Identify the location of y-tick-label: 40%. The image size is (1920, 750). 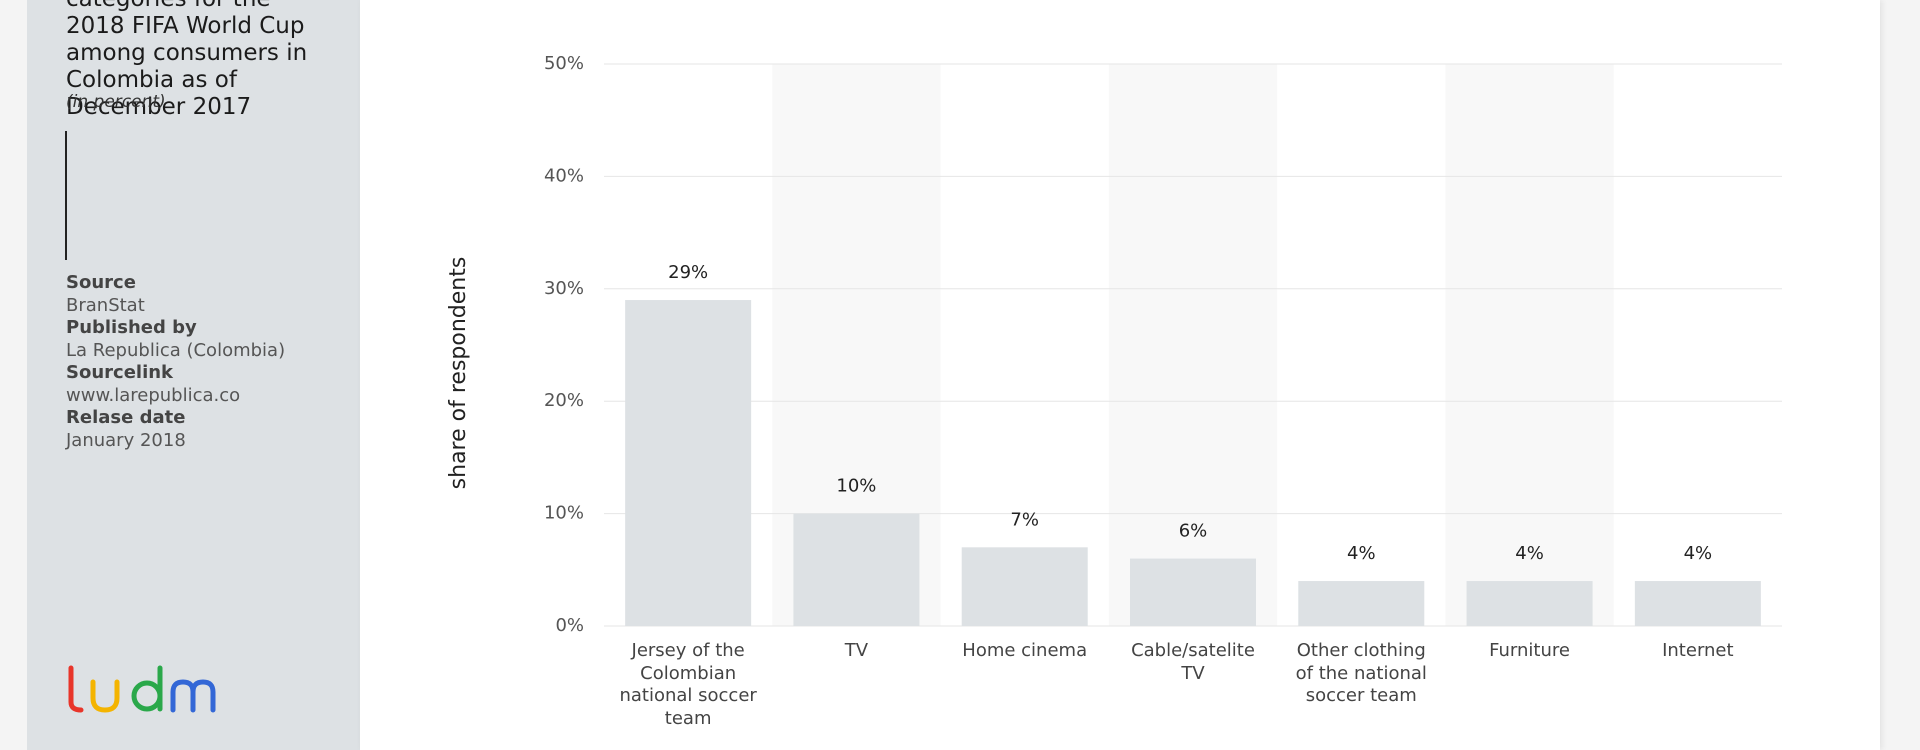
(564, 175).